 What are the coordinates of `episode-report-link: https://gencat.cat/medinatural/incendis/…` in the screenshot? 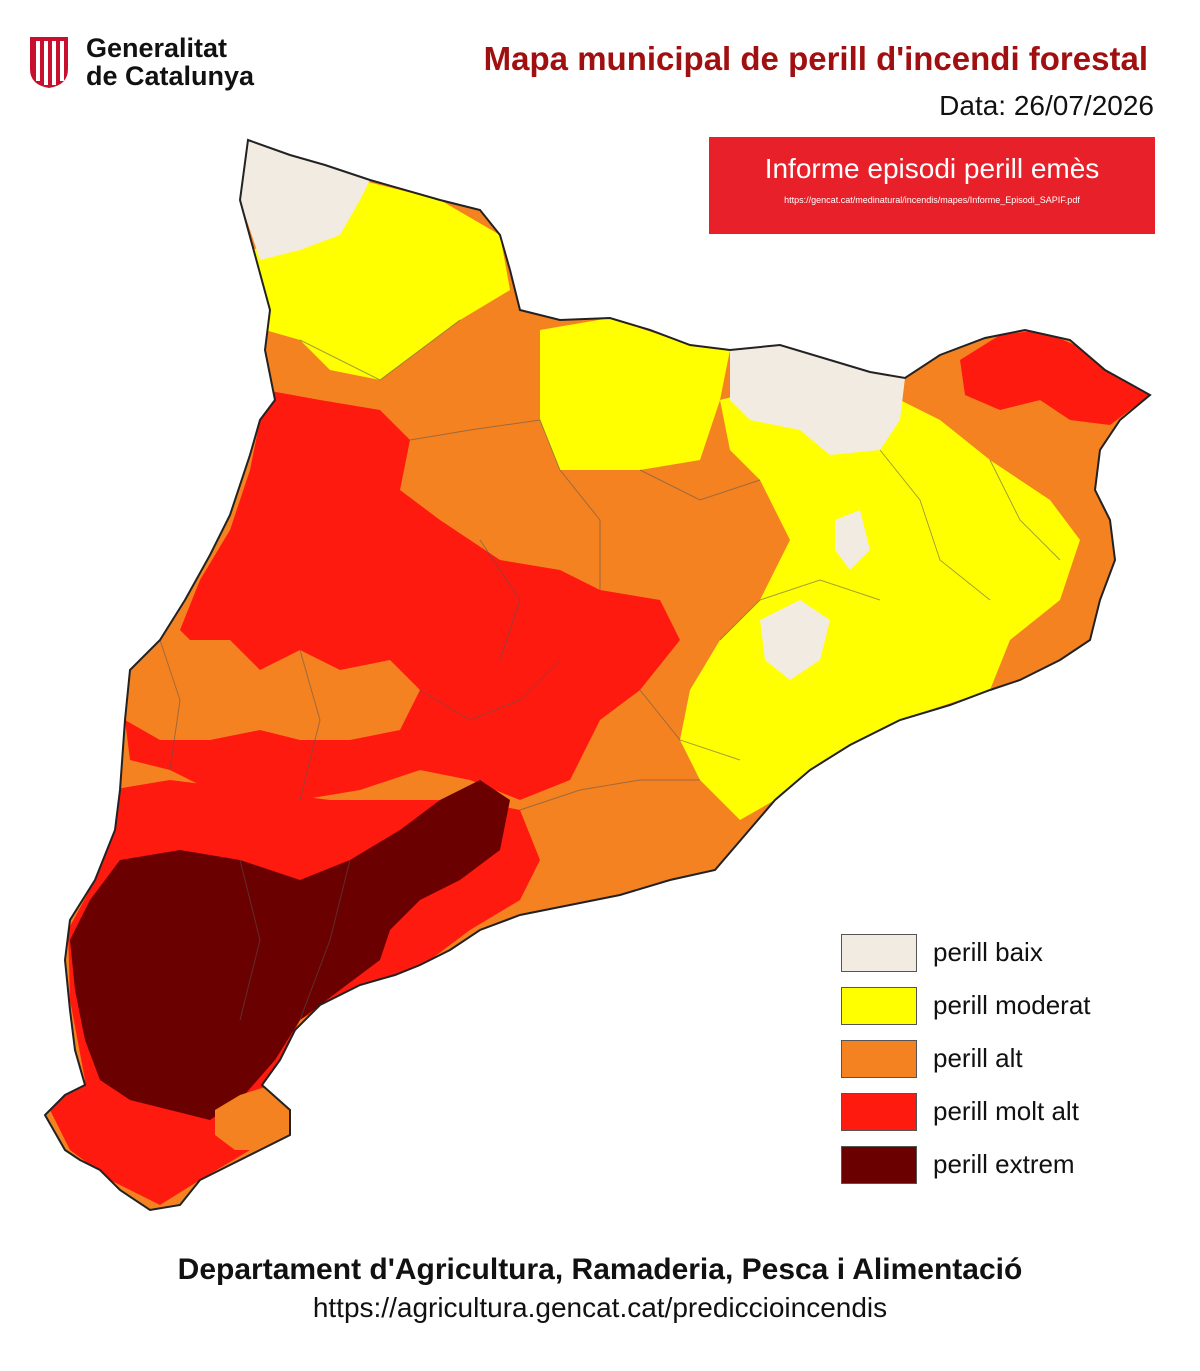 It's located at (932, 200).